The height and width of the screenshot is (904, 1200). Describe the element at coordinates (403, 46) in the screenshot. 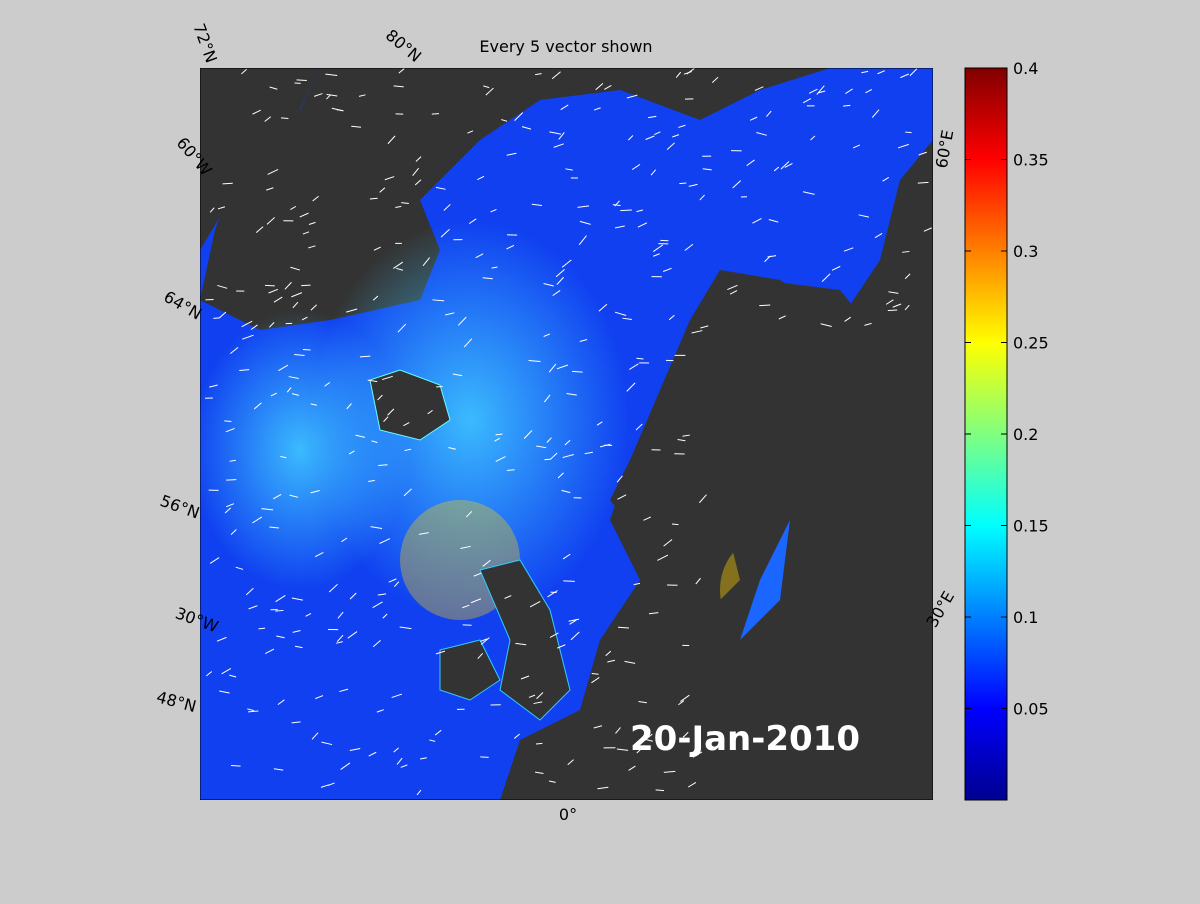

I see `grid-label: 80°N` at that location.